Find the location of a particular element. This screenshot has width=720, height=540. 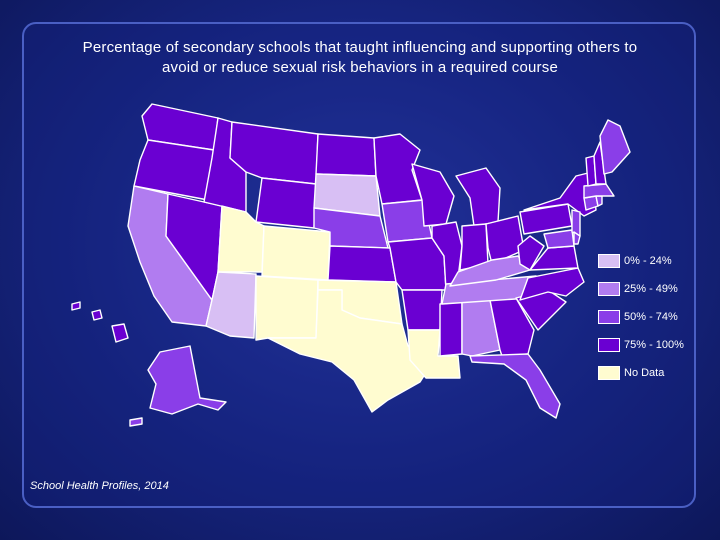

source-note: School Health Profiles, 2014 is located at coordinates (99, 486).